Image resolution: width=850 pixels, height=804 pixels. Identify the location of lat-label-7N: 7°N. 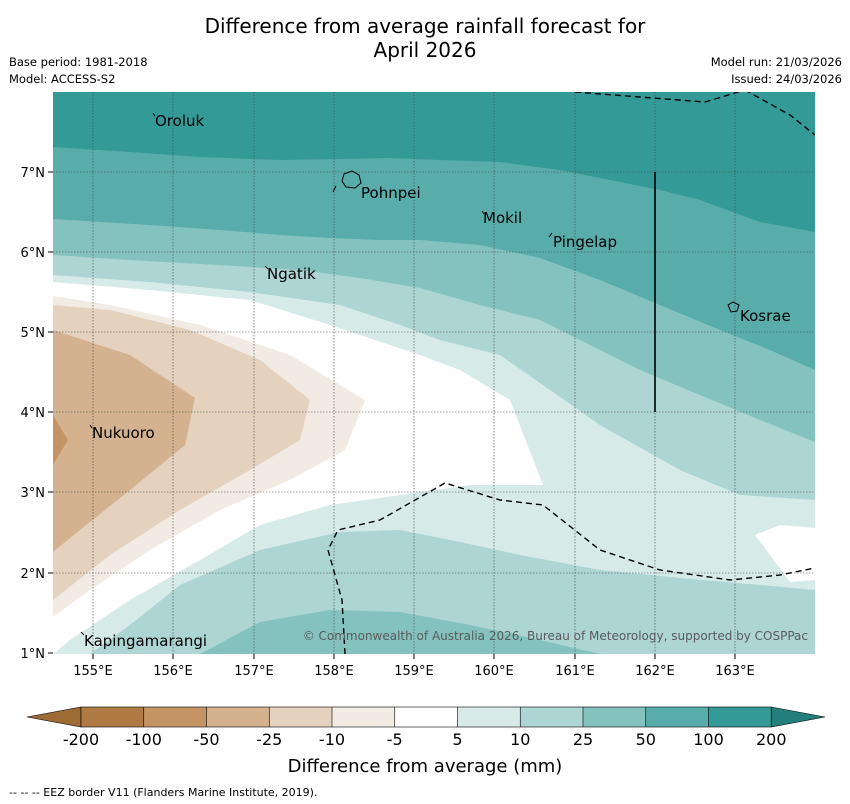
(33, 173).